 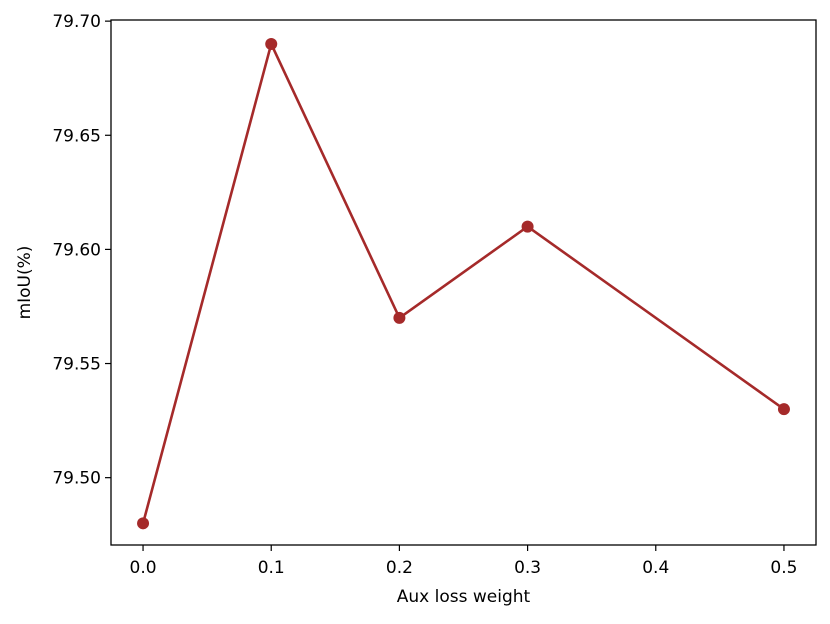 What do you see at coordinates (25, 283) in the screenshot?
I see `y-axis-label: mIoU(%)` at bounding box center [25, 283].